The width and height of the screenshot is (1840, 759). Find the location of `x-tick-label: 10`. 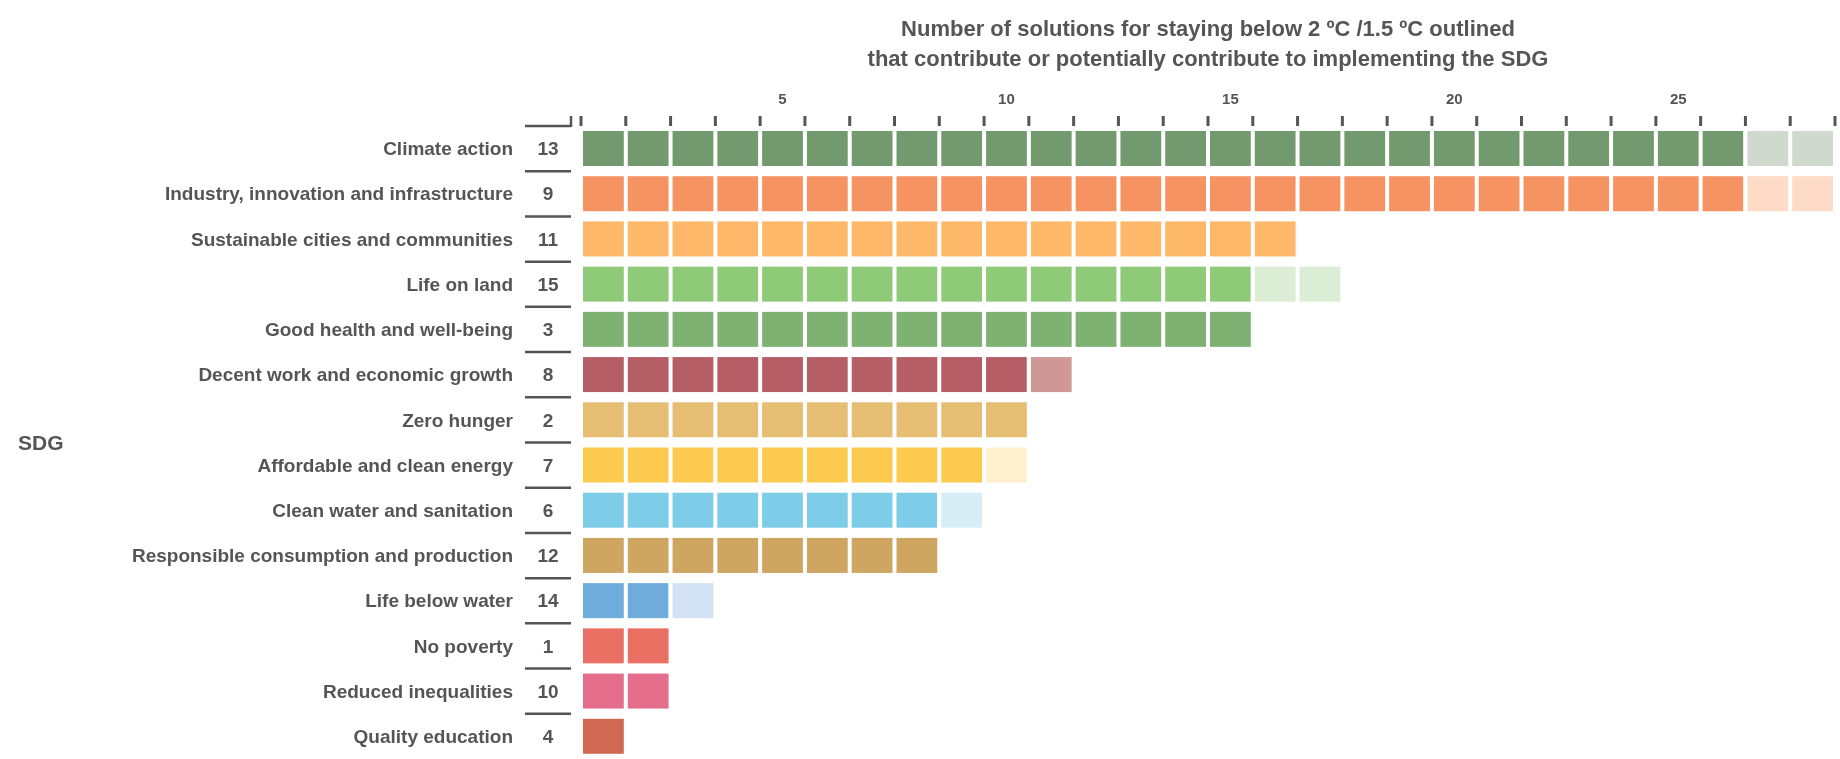

x-tick-label: 10 is located at coordinates (1006, 98).